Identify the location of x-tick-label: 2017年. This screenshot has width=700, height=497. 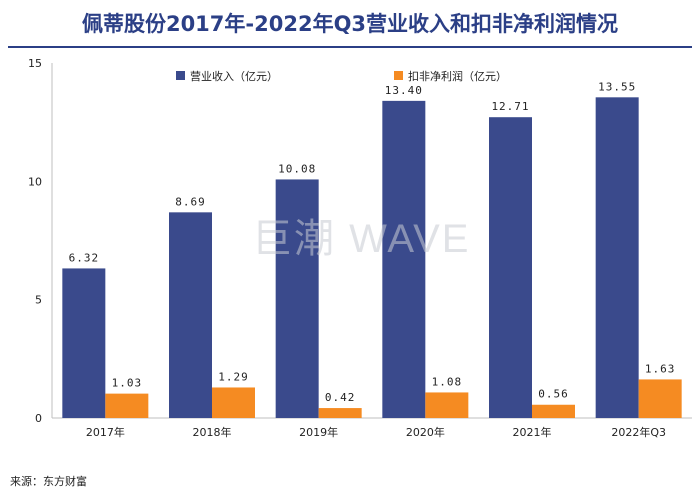
(105, 432).